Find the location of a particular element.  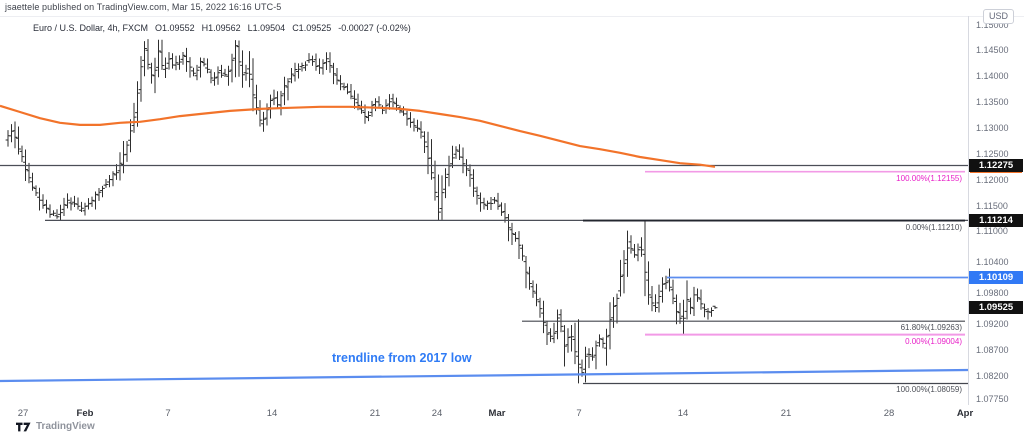

time-tick-24: 24 is located at coordinates (437, 413).